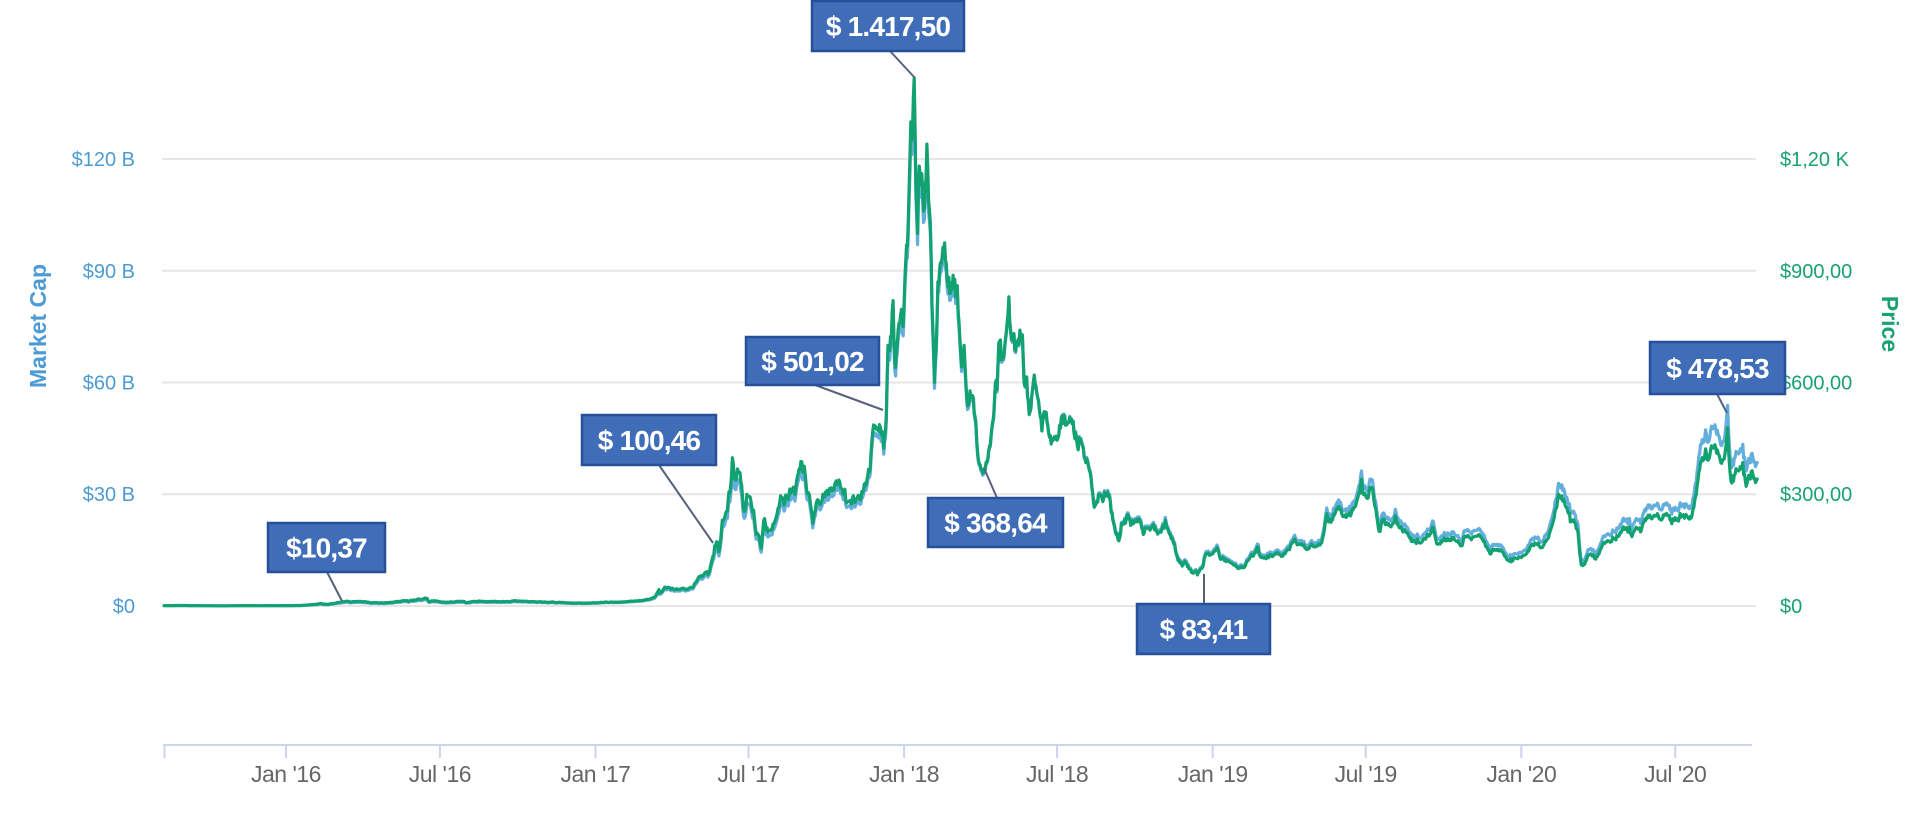 Image resolution: width=1920 pixels, height=818 pixels. Describe the element at coordinates (1816, 272) in the screenshot. I see `svg-text: $900,00` at that location.